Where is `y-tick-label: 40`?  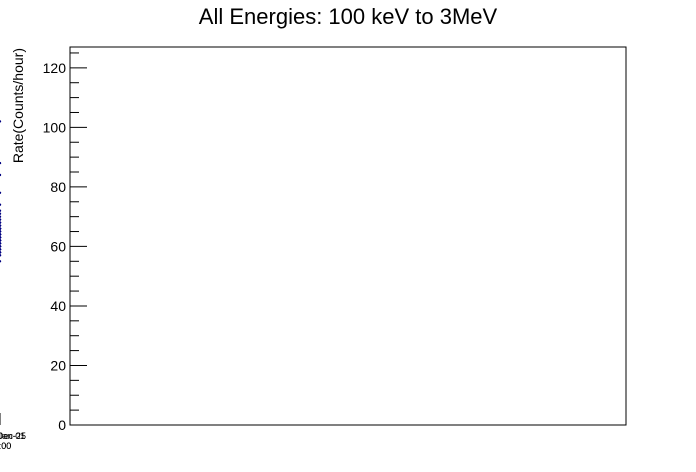
y-tick-label: 40 is located at coordinates (58, 306).